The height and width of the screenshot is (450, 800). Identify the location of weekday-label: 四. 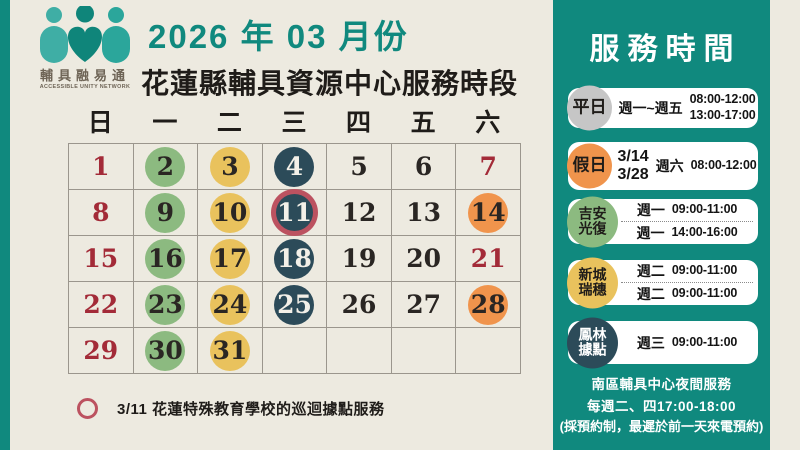
(359, 123).